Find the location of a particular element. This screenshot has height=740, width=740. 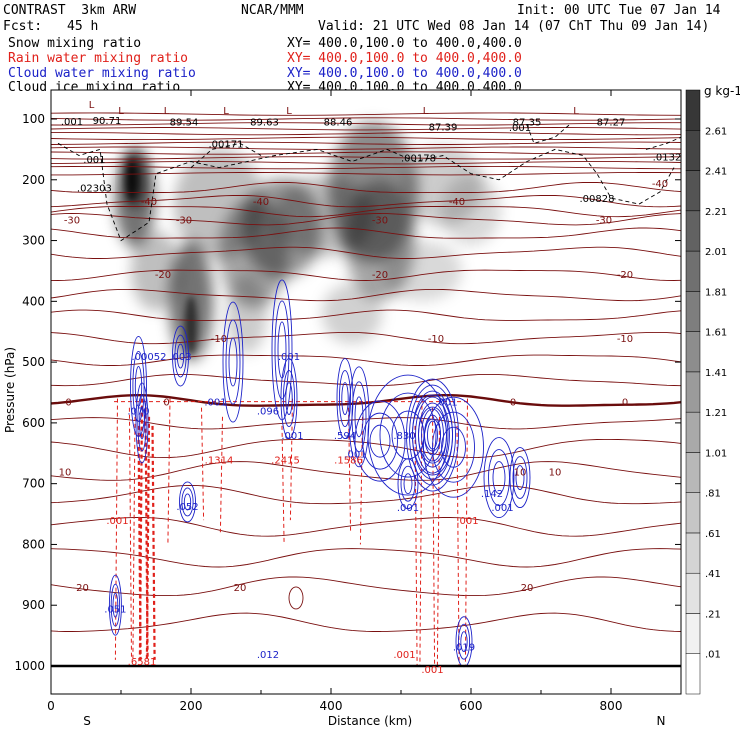

ice-value-label: 87.27 is located at coordinates (611, 122).